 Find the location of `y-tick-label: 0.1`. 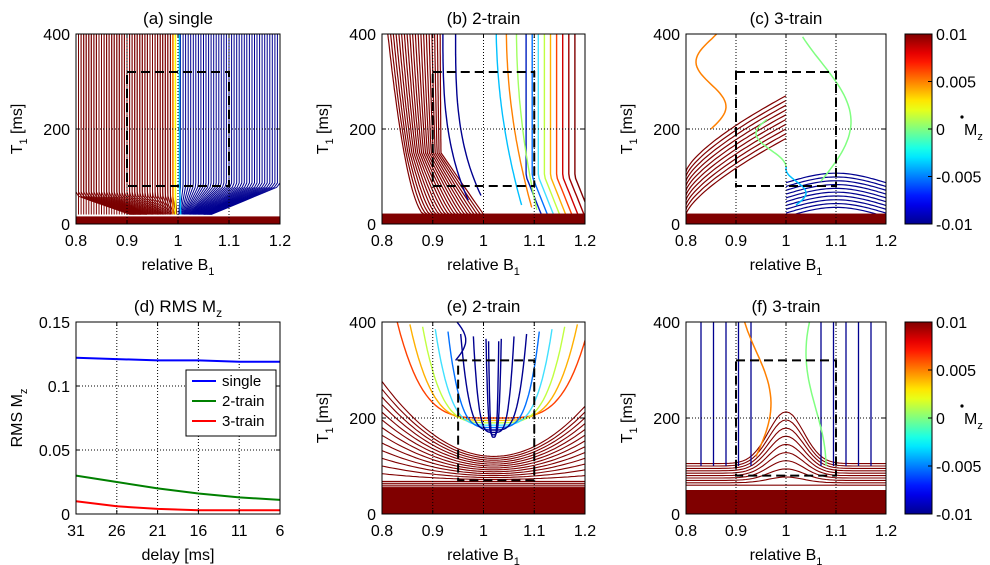

y-tick-label: 0.1 is located at coordinates (59, 387).